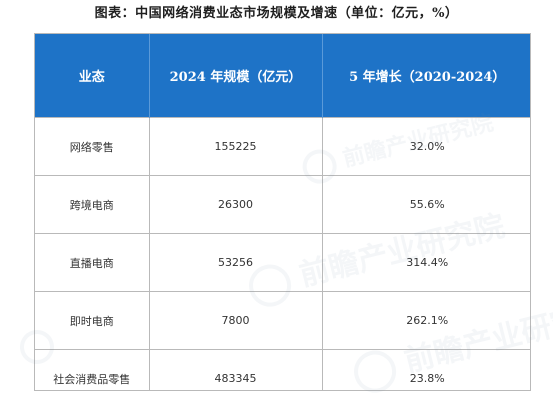 The image size is (553, 402). I want to click on table-row: 网络零售 155225 32.0%, so click(282, 146).